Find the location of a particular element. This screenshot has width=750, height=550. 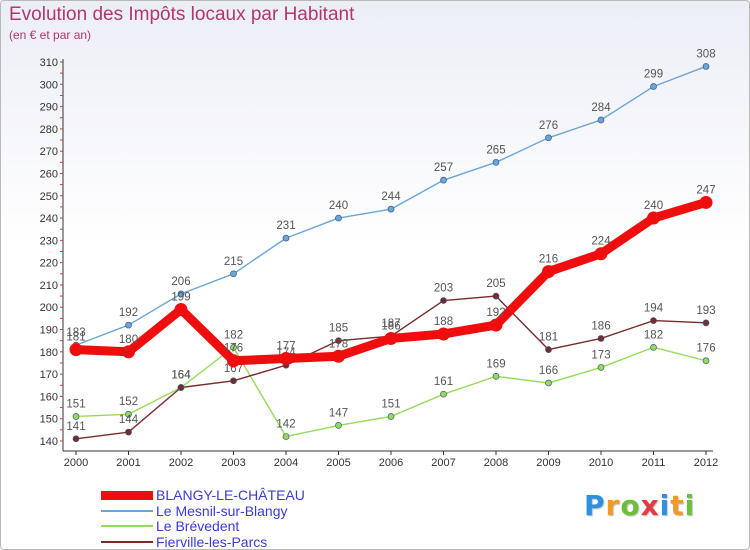

data-label: 205 is located at coordinates (495, 284).